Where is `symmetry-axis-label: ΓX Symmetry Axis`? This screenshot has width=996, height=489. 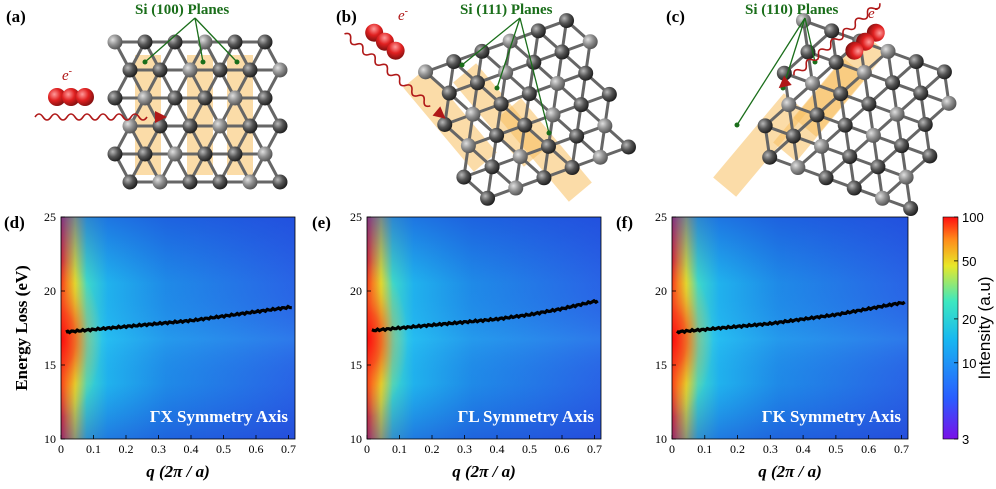
symmetry-axis-label: ΓX Symmetry Axis is located at coordinates (219, 416).